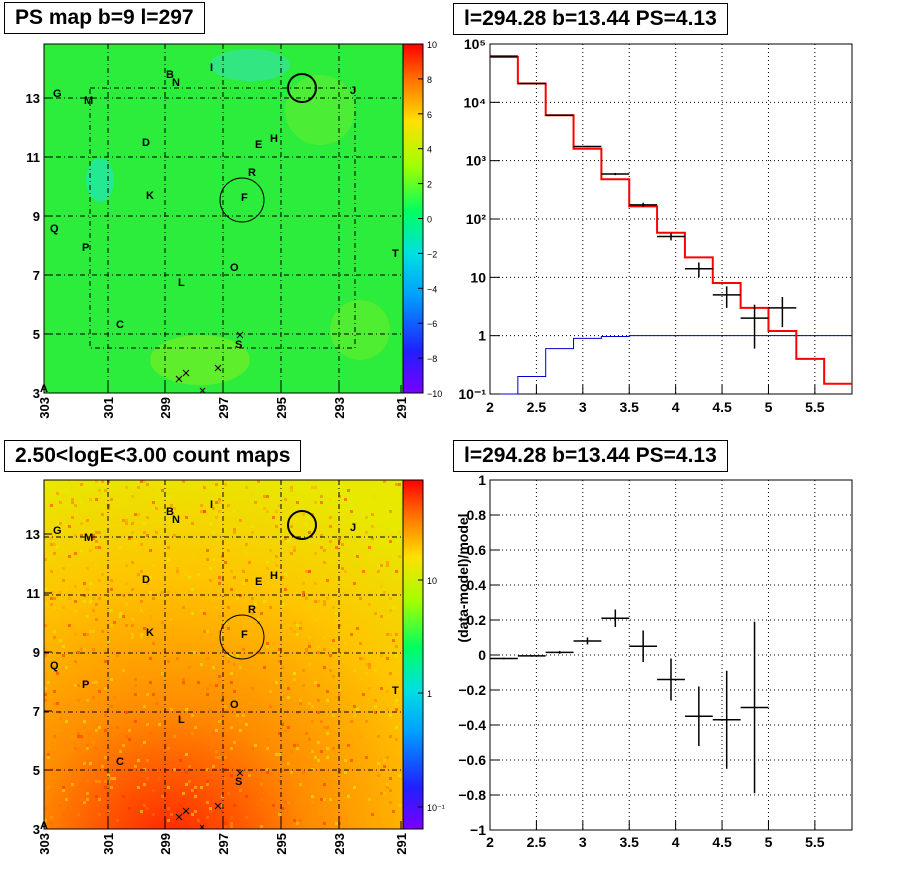  Describe the element at coordinates (339, 844) in the screenshot. I see `x-tick-label: 293` at that location.